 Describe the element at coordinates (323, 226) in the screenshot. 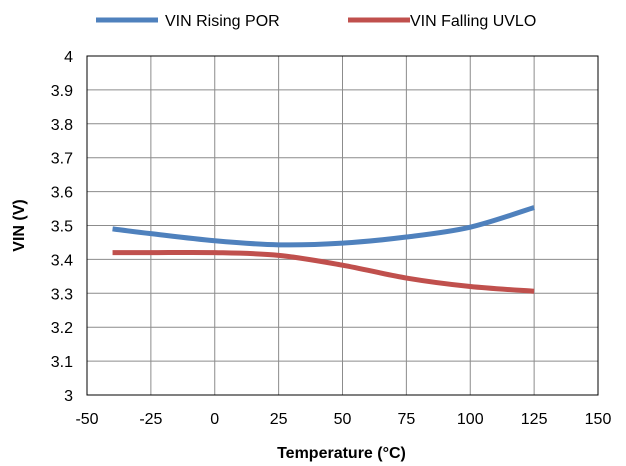

I see `series-line-vin-rising-por` at that location.